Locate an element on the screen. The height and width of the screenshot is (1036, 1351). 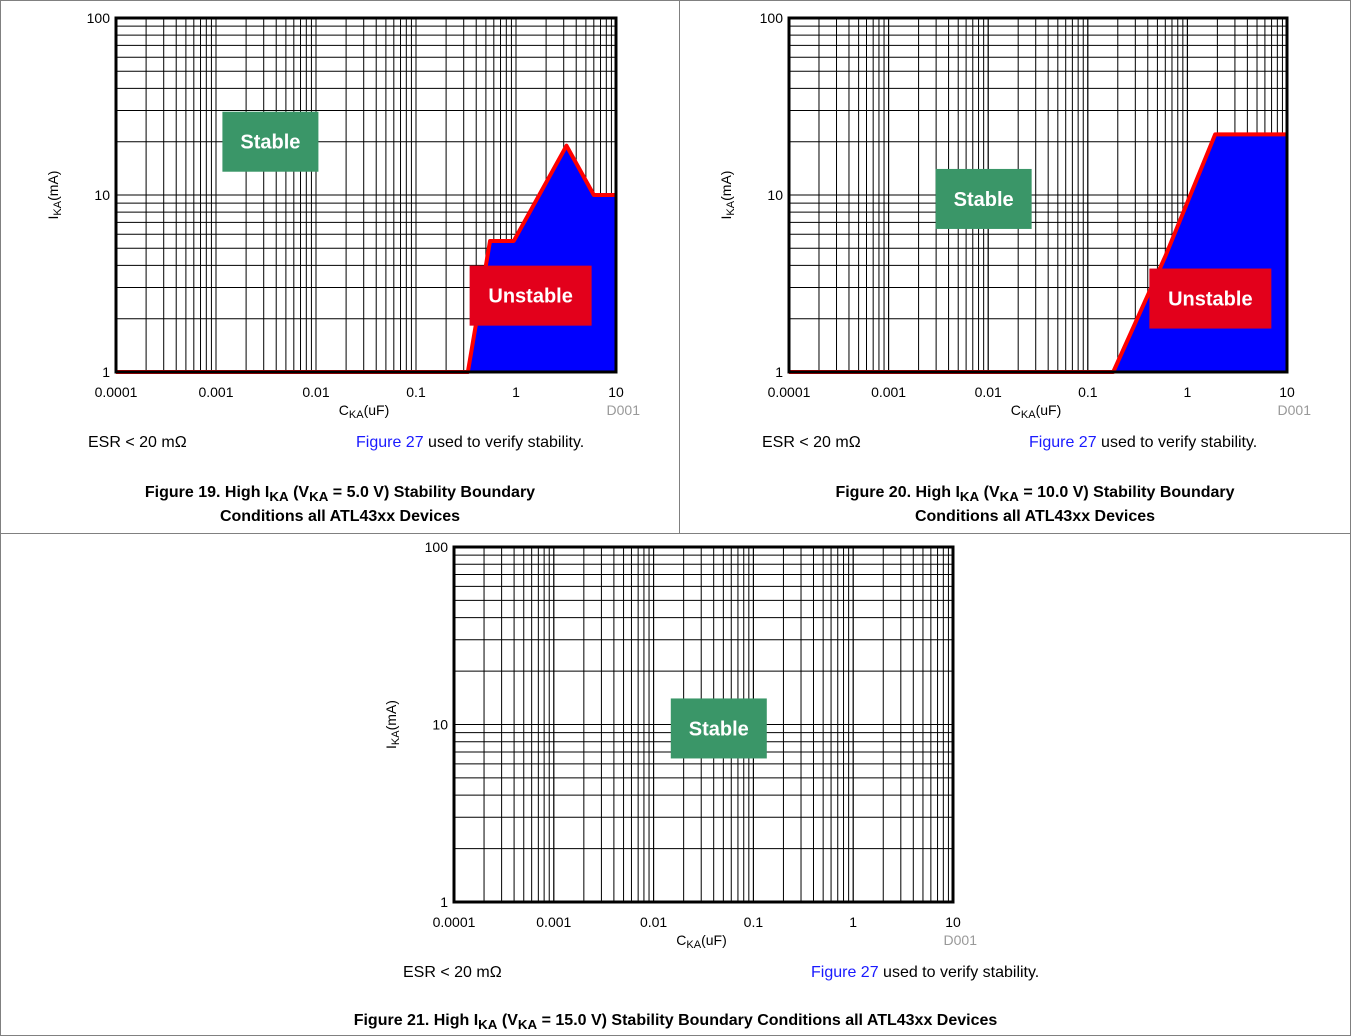
grid is located at coordinates (703, 724).